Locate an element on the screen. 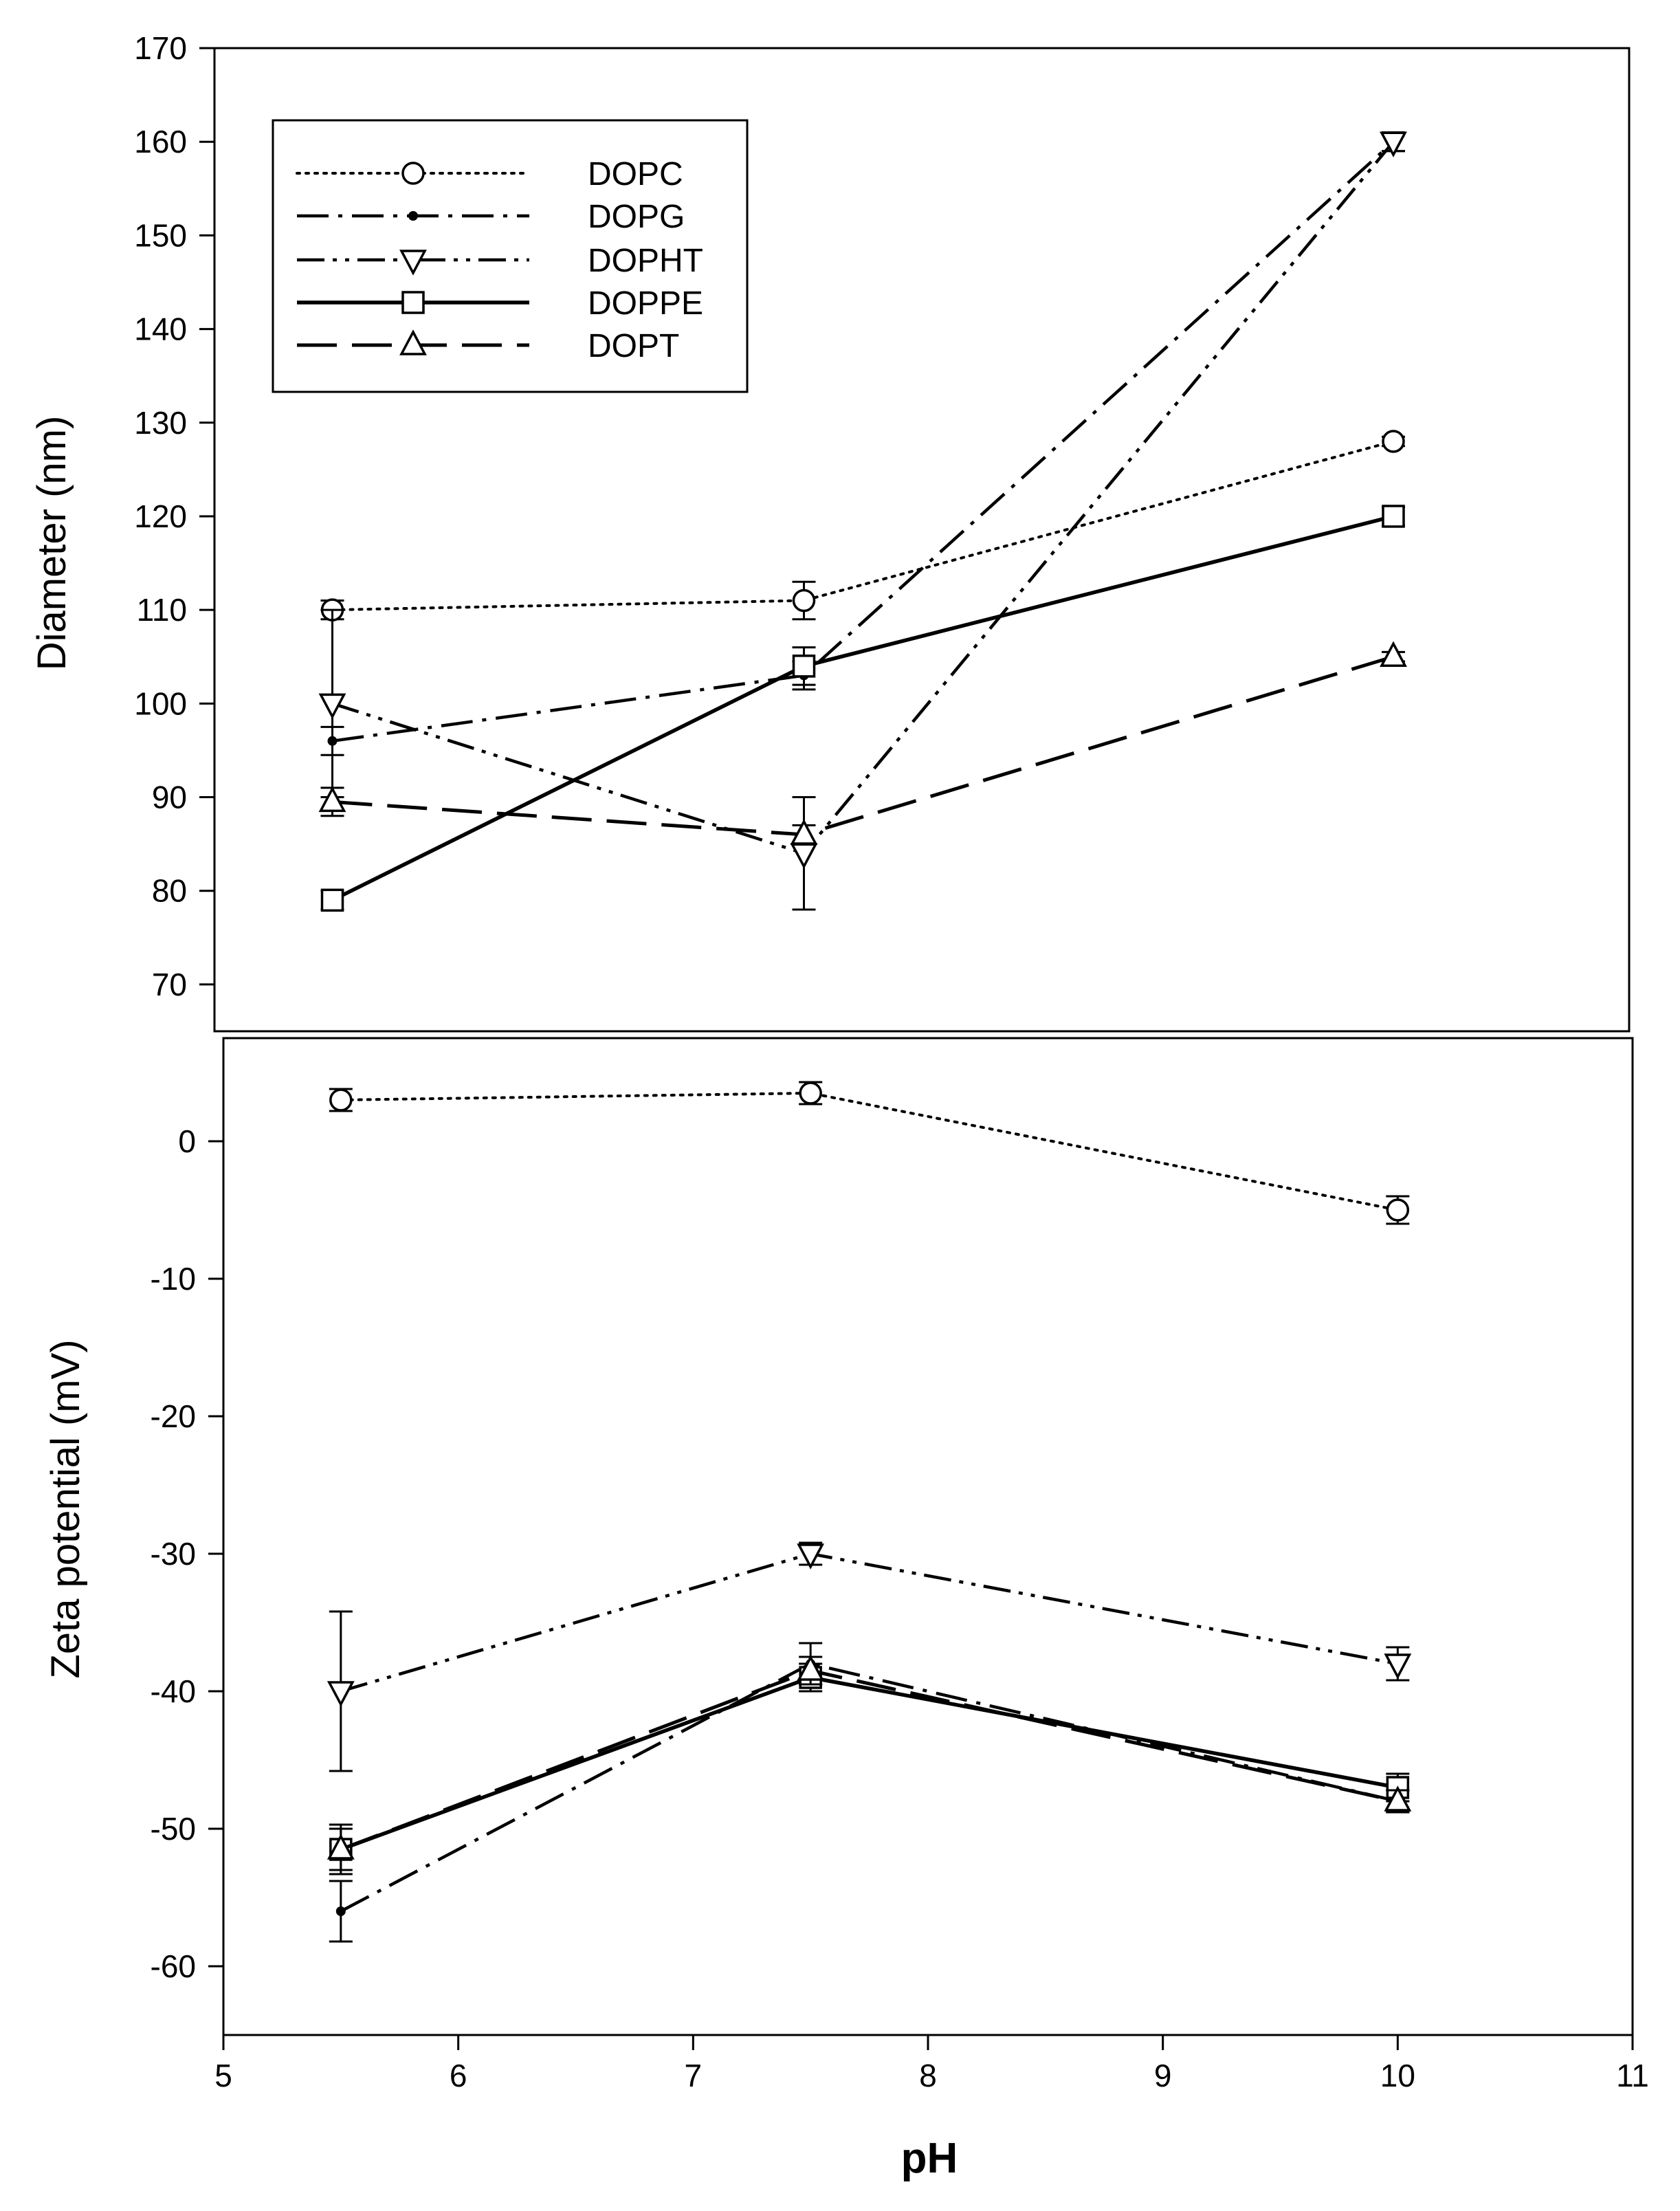 The width and height of the screenshot is (1680, 2211). zeta-y-tick-label: -30 is located at coordinates (173, 1554).